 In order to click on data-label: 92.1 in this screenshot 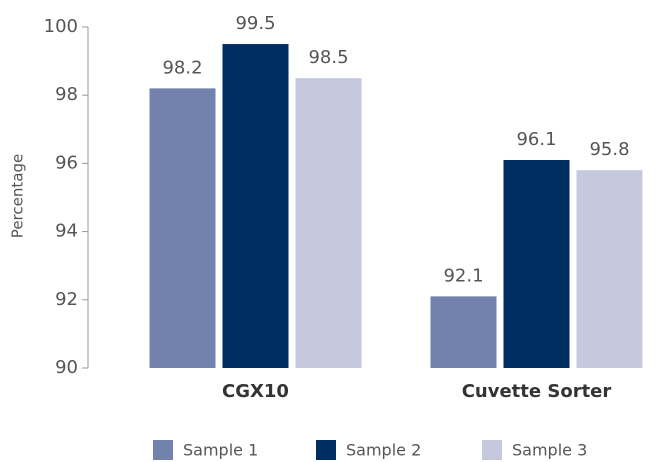, I will do `click(463, 275)`.